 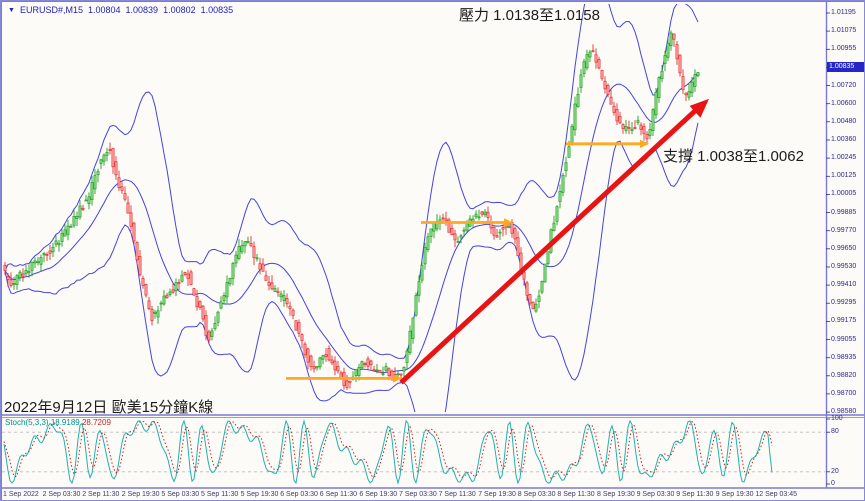 I want to click on stoch-axis-label: 80, so click(x=835, y=432).